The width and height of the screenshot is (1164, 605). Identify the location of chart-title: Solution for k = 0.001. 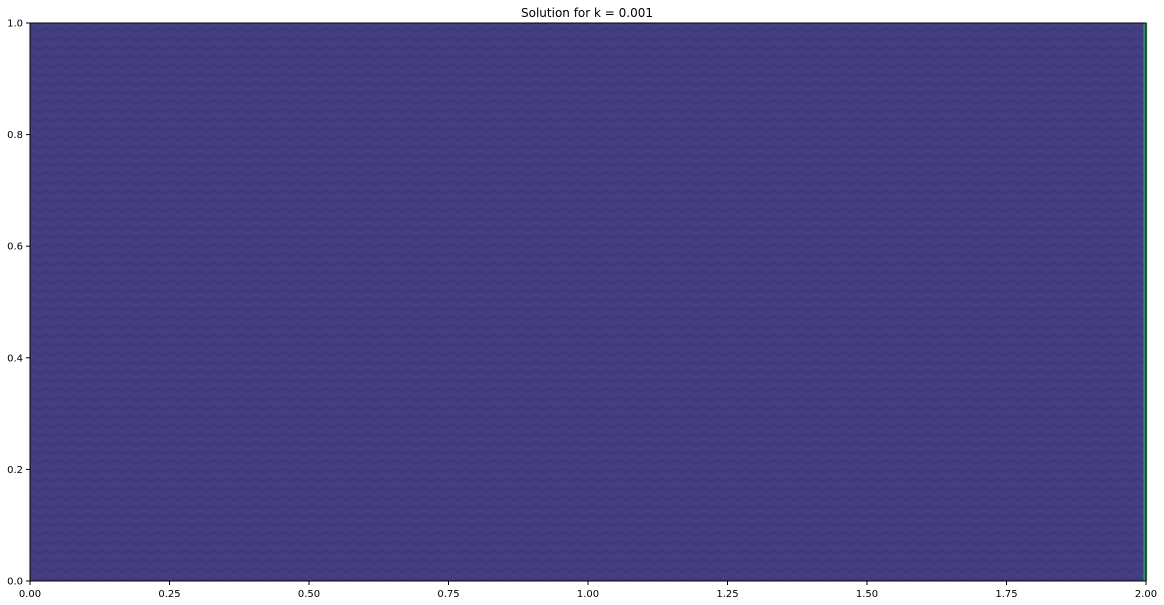
(587, 13).